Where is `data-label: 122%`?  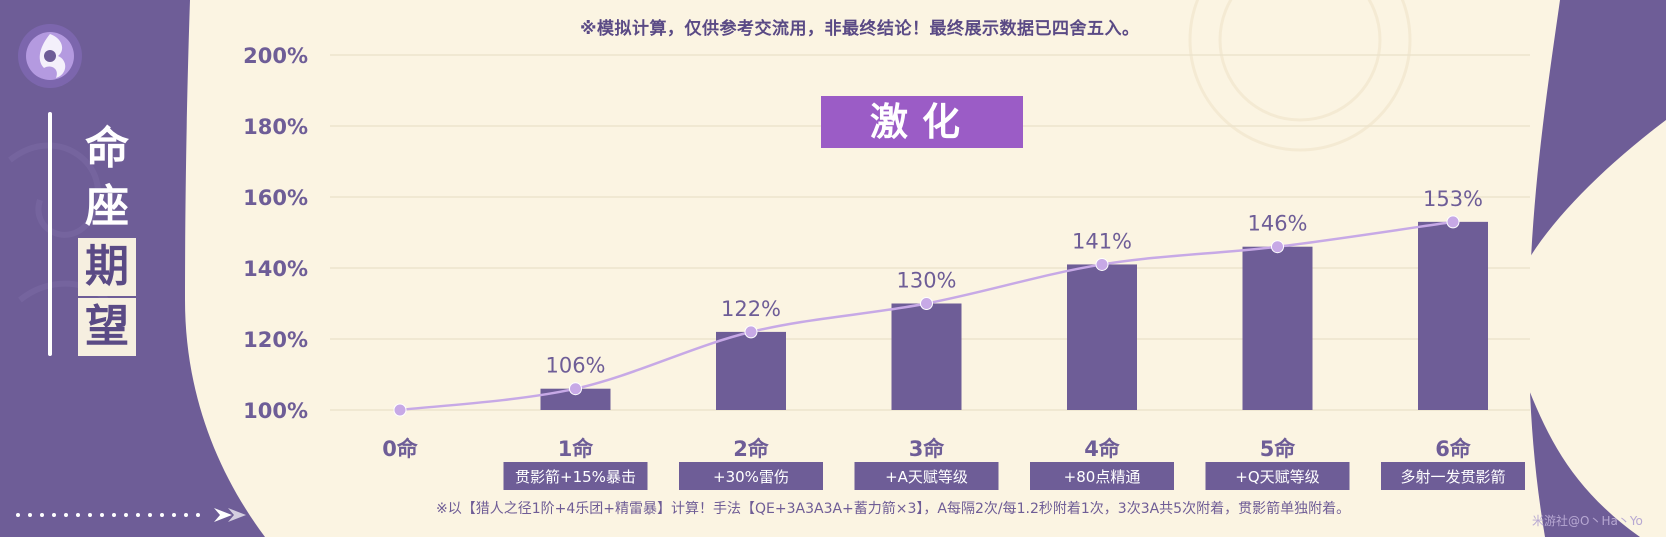 data-label: 122% is located at coordinates (751, 309).